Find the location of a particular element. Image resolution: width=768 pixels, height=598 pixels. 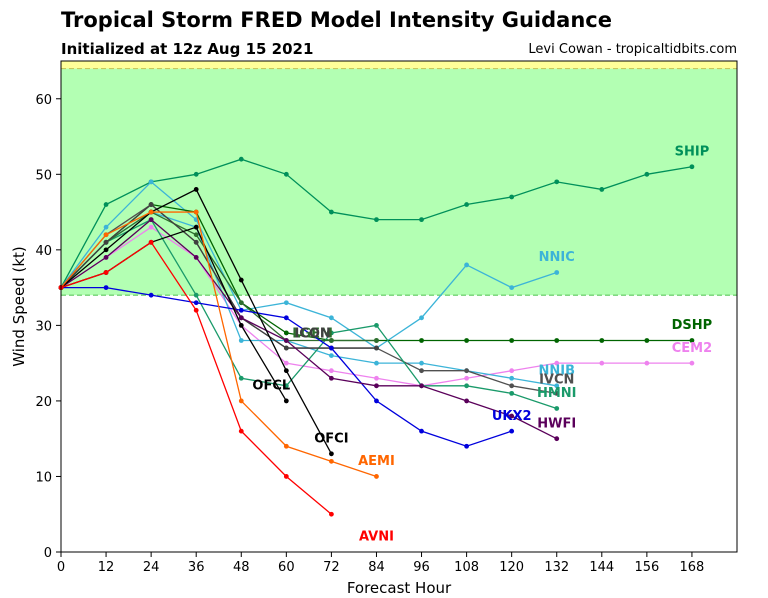

series-line-lgem is located at coordinates (218, 276).